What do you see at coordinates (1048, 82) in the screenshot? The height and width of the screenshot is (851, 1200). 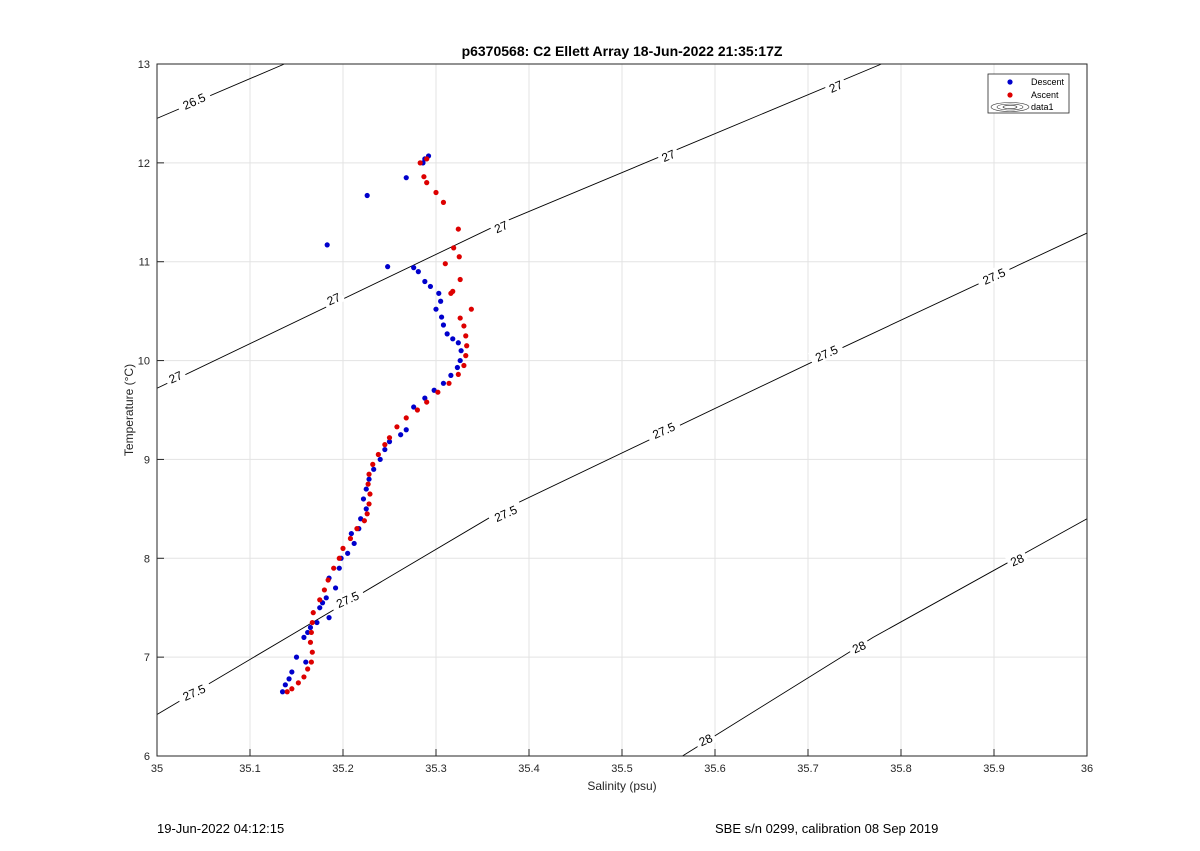 I see `legend-descent-label: Descent` at bounding box center [1048, 82].